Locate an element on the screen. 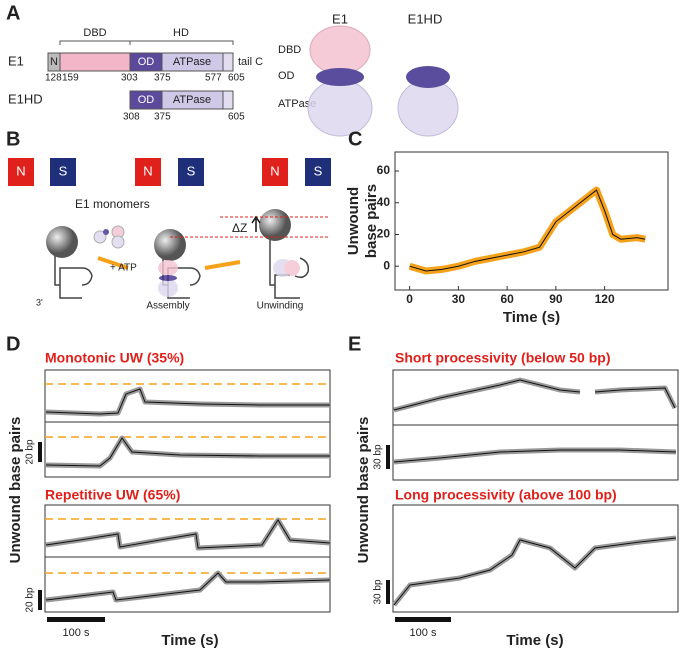  axis-label: base pairs is located at coordinates (371, 221).